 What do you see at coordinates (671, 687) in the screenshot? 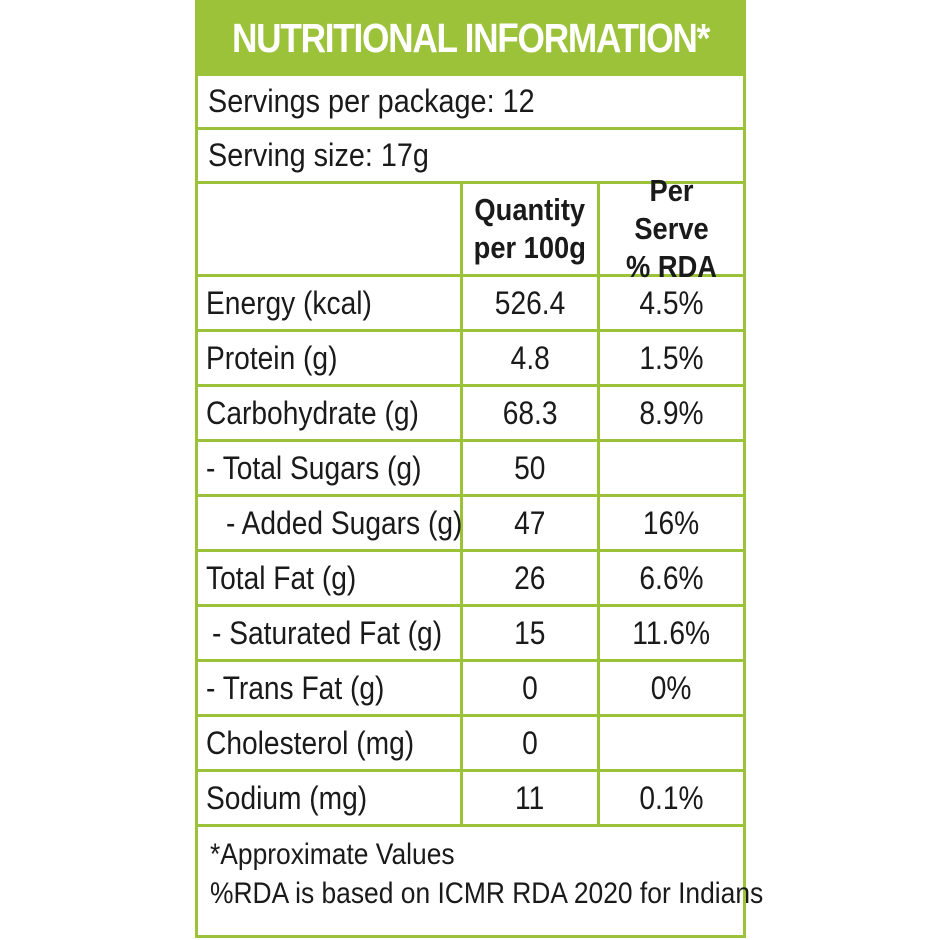
I see `row-rda: 0%` at bounding box center [671, 687].